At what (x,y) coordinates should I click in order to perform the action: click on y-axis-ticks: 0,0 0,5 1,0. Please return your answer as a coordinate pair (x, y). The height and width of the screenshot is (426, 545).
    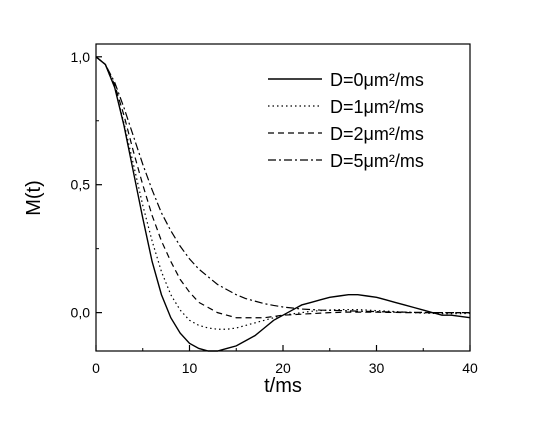
    Looking at the image, I should click on (86, 185).